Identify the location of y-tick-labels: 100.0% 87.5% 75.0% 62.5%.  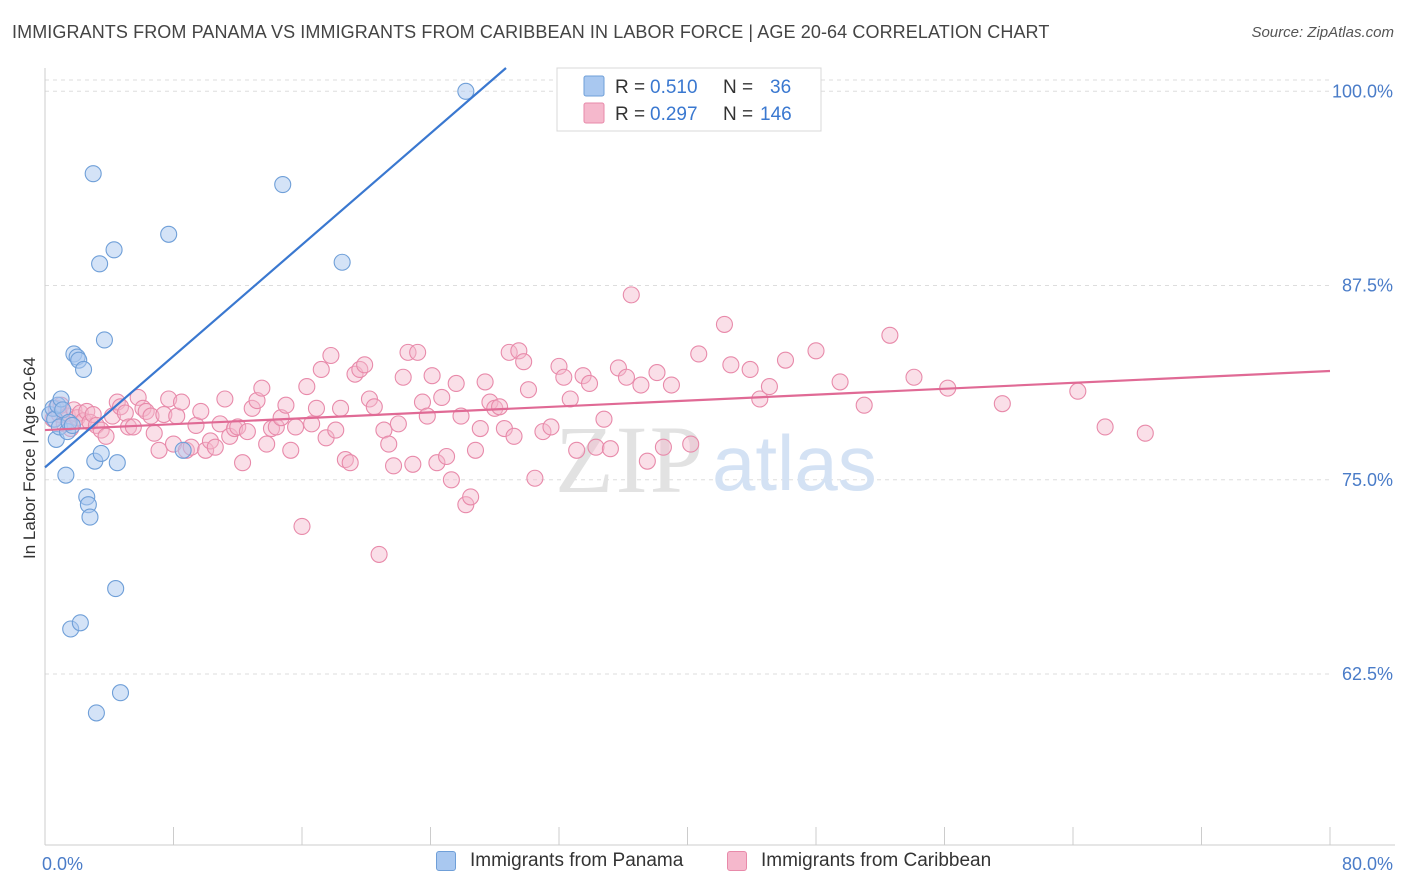
(1362, 382).